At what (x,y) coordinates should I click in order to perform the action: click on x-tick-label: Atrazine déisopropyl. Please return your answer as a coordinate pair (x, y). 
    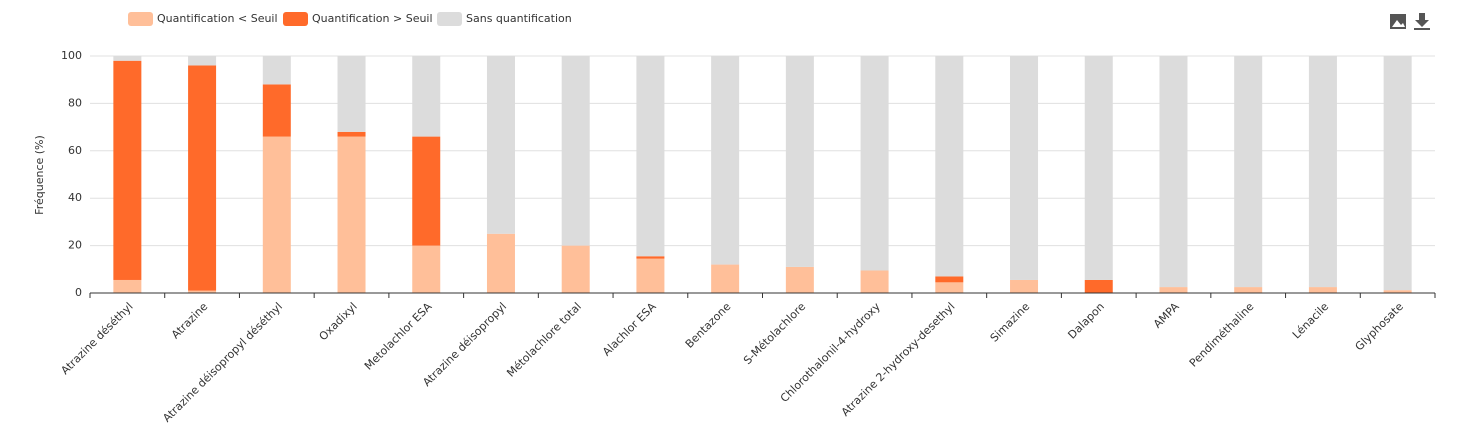
    Looking at the image, I should click on (464, 344).